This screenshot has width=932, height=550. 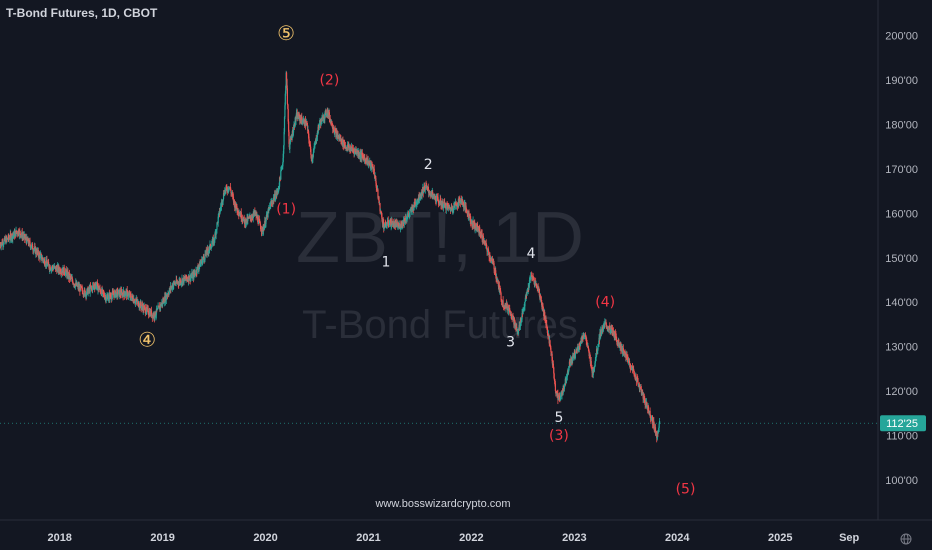 I want to click on y-tick-label: 200'00, so click(x=901, y=37).